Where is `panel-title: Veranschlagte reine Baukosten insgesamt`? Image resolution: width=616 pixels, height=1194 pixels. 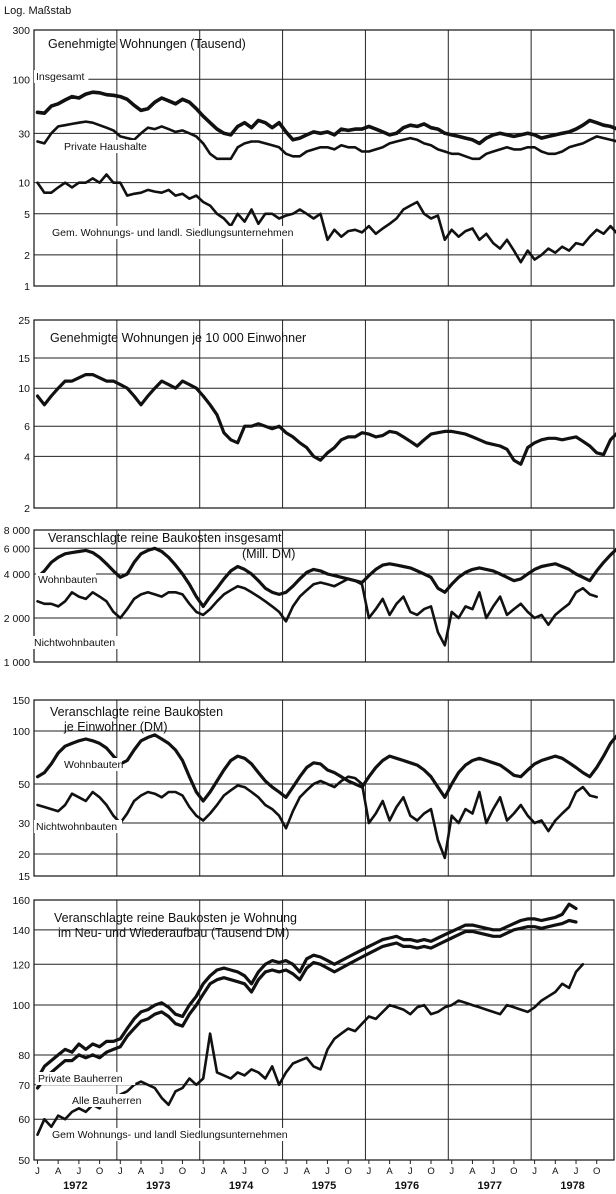
panel-title: Veranschlagte reine Baukosten insgesamt is located at coordinates (165, 538).